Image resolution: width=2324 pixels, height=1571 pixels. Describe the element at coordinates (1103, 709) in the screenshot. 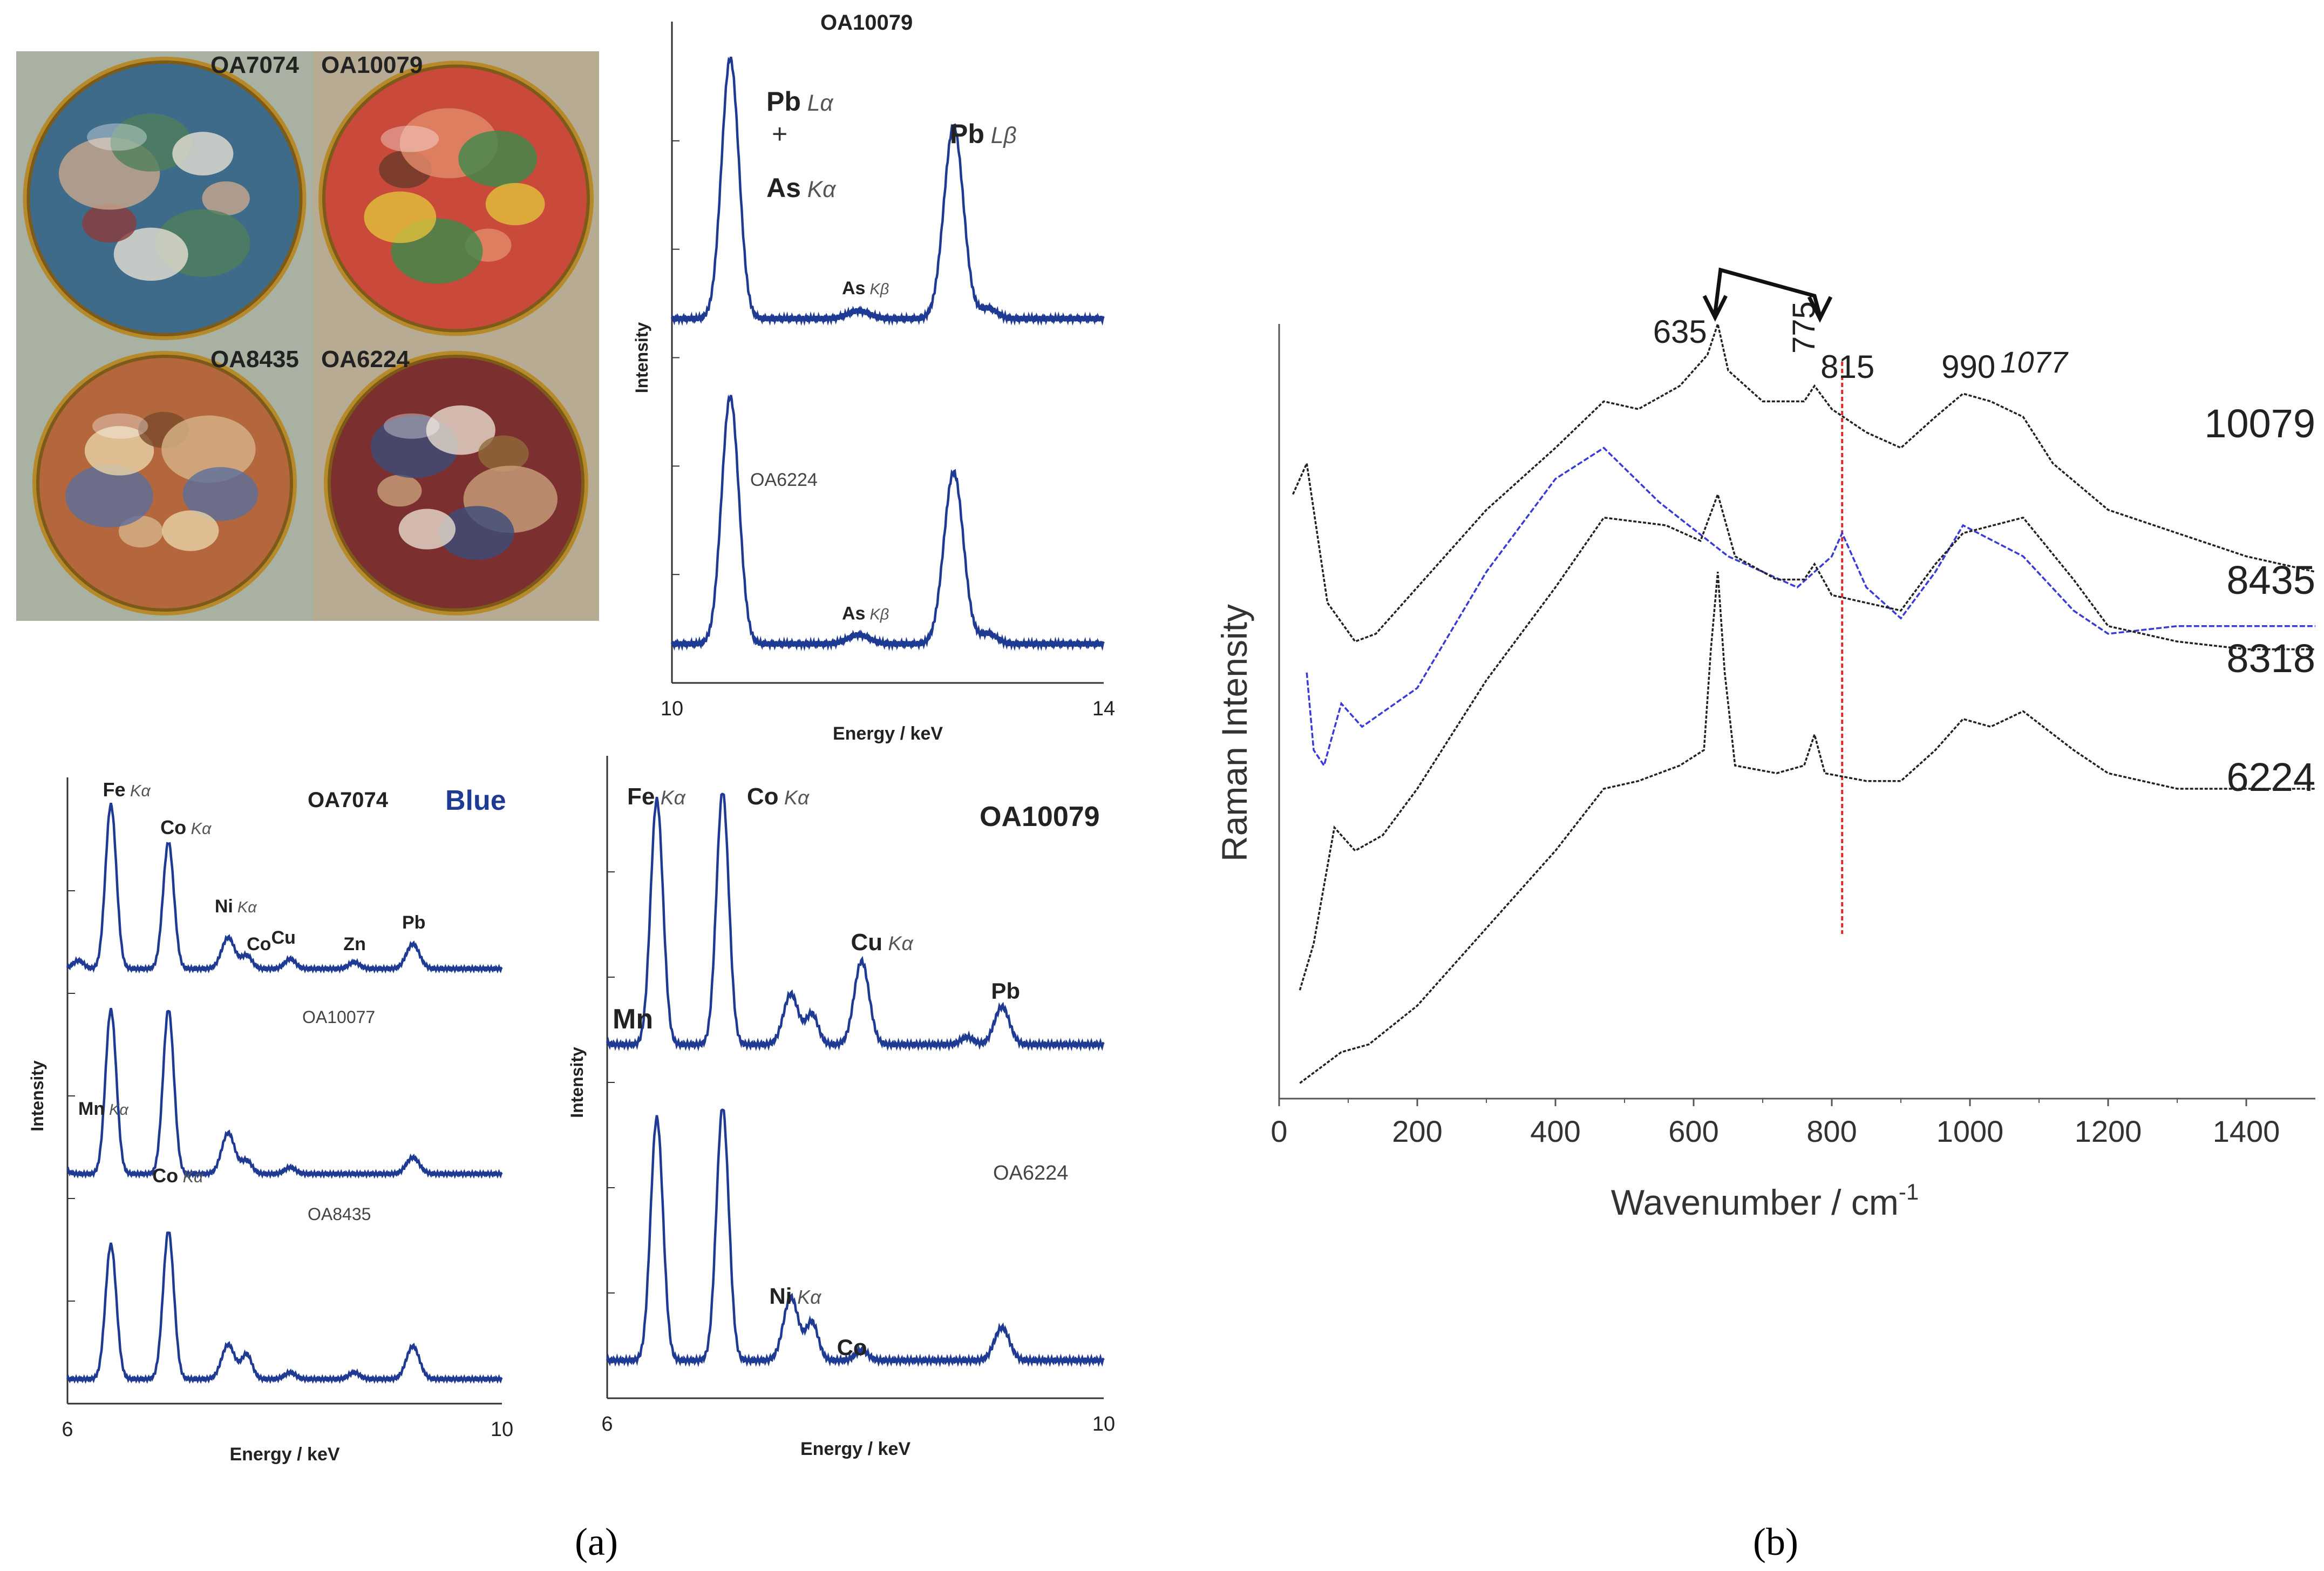

I see `x-tick-label: 14` at that location.